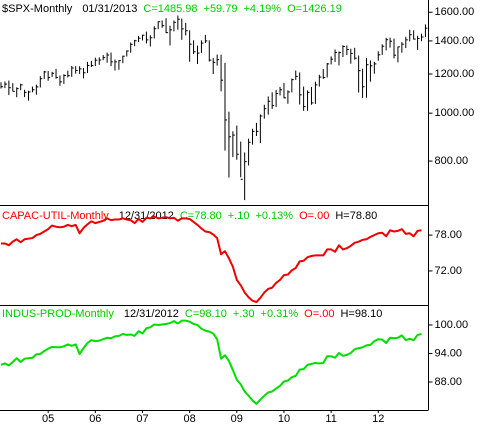  Describe the element at coordinates (37, 9) in the screenshot. I see `panel-title: $SPX-Monthly` at that location.